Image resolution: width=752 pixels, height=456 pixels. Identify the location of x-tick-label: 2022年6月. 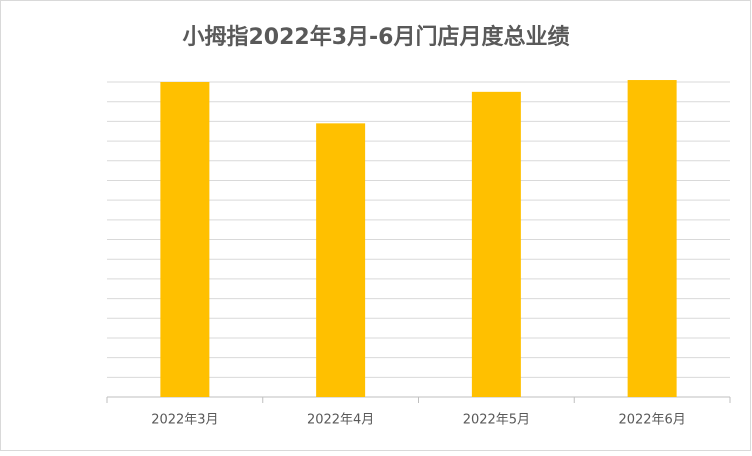
(651, 420).